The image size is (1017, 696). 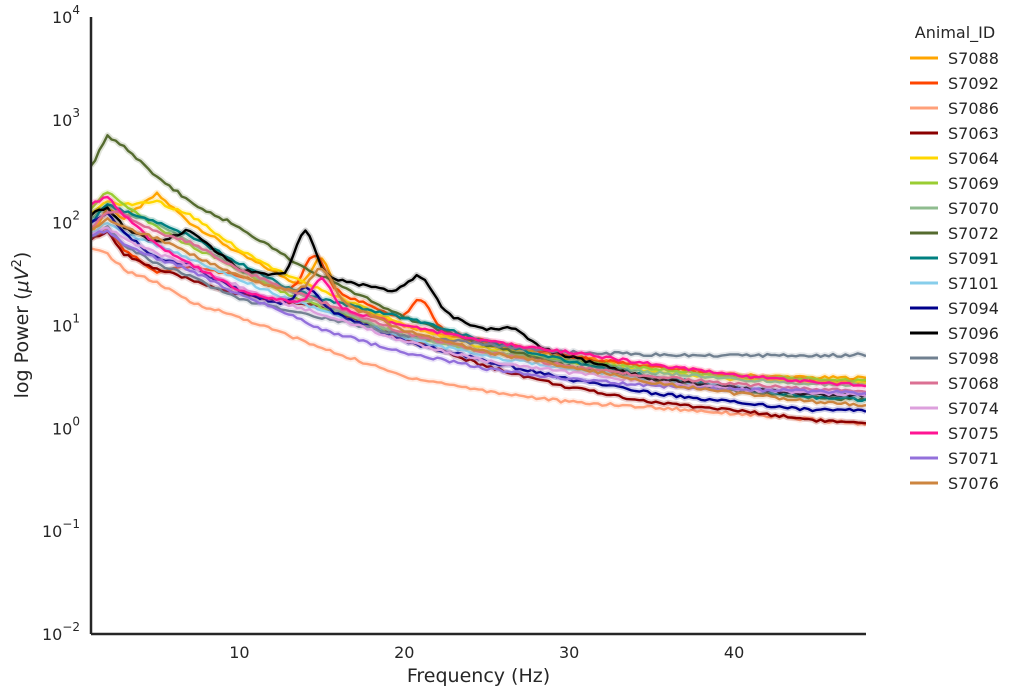 What do you see at coordinates (973, 83) in the screenshot?
I see `legend-label: S7092` at bounding box center [973, 83].